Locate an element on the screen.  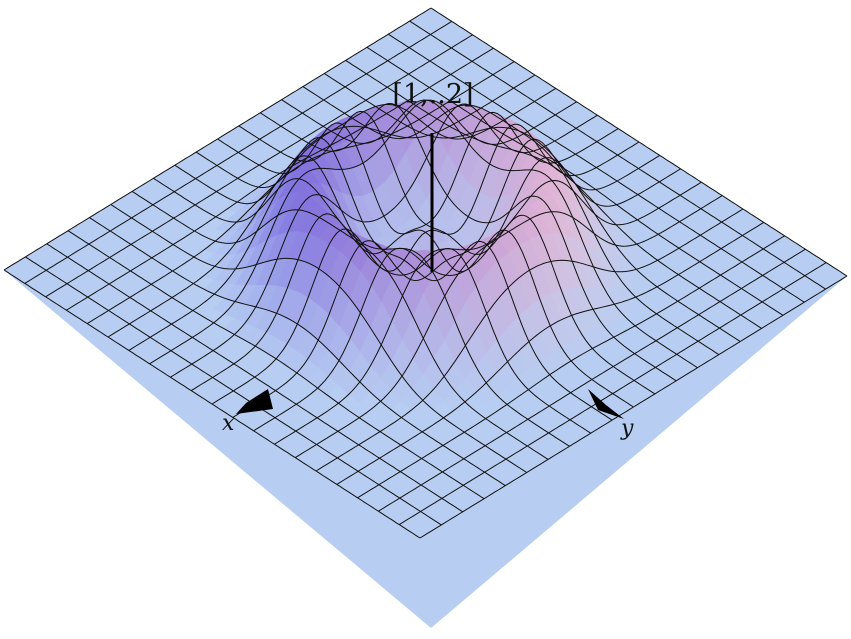
vertical-axis-label: [1,..2] is located at coordinates (432, 94).